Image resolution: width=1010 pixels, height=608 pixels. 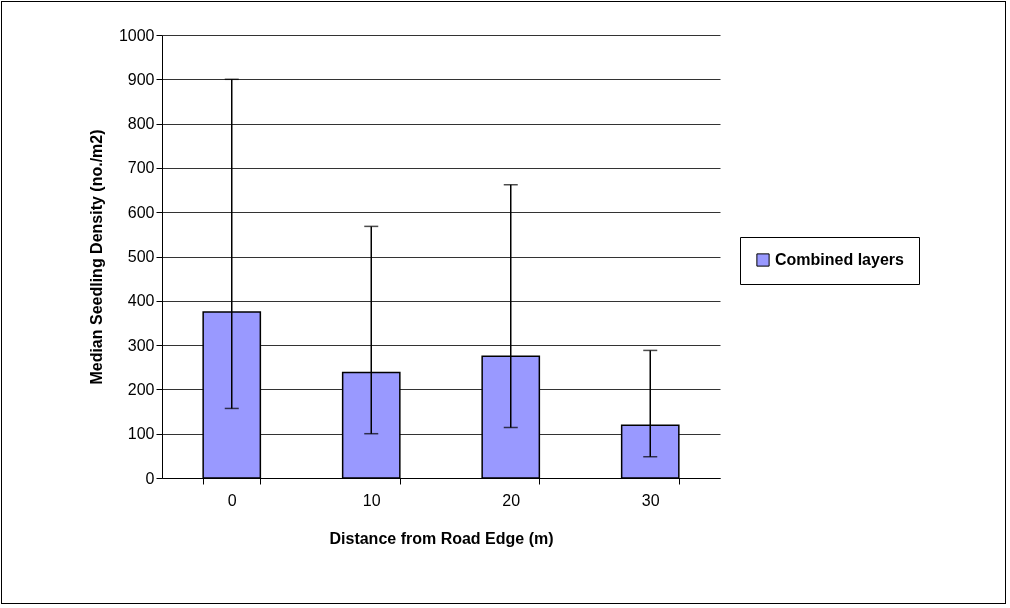 I want to click on y-tick-label: 200, so click(x=141, y=389).